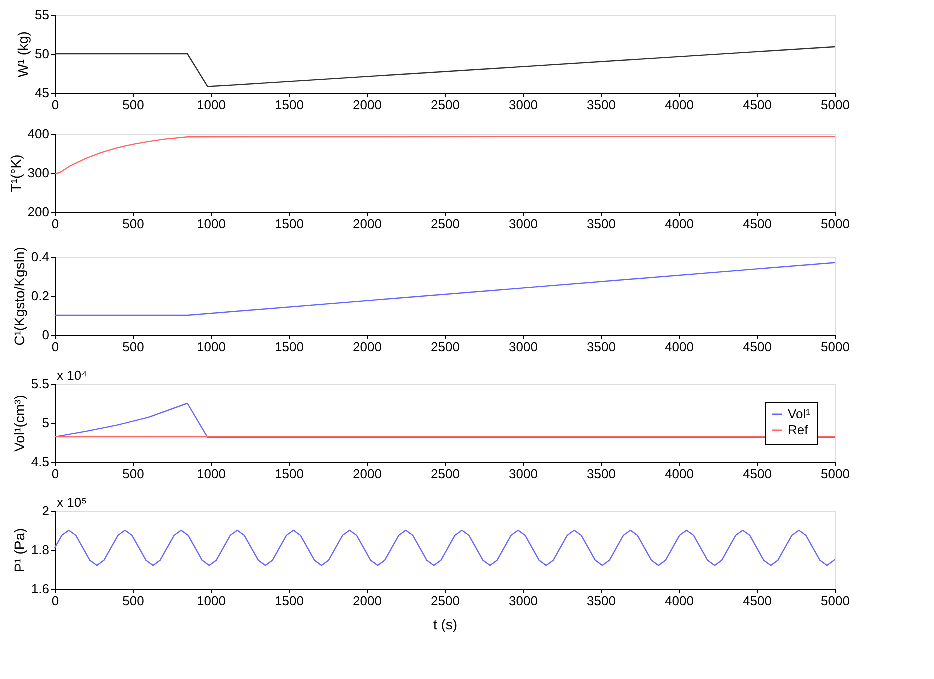  I want to click on y-tick-label: 5.5, so click(40, 384).